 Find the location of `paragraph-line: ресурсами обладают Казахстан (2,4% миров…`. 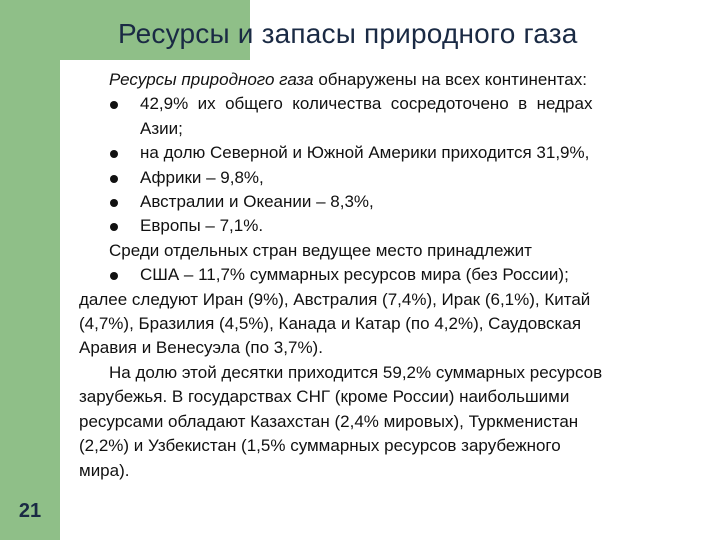

paragraph-line: ресурсами обладают Казахстан (2,4% миров… is located at coordinates (329, 421).